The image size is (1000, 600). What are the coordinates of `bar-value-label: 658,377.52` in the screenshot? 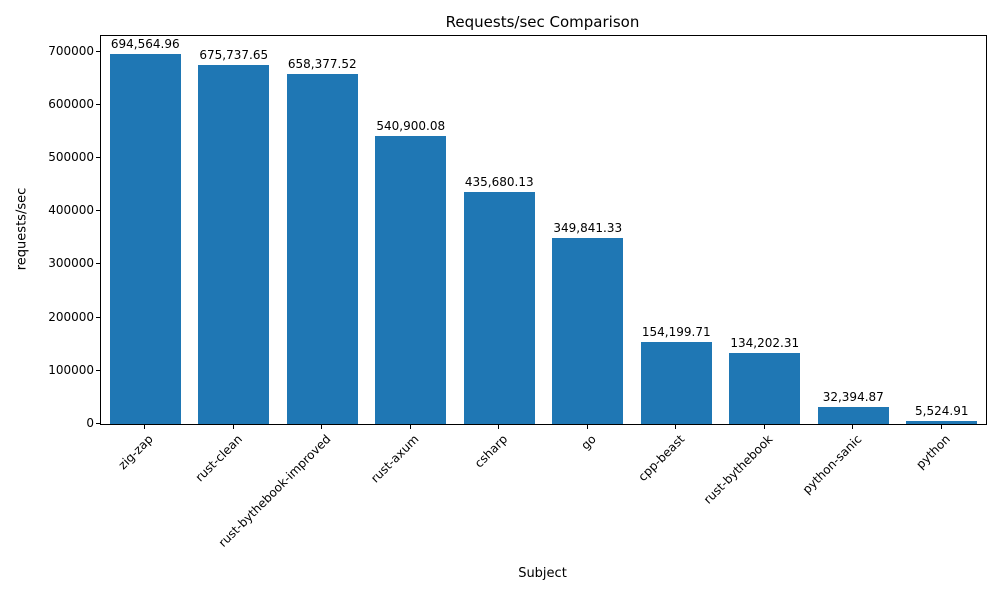 It's located at (322, 63).